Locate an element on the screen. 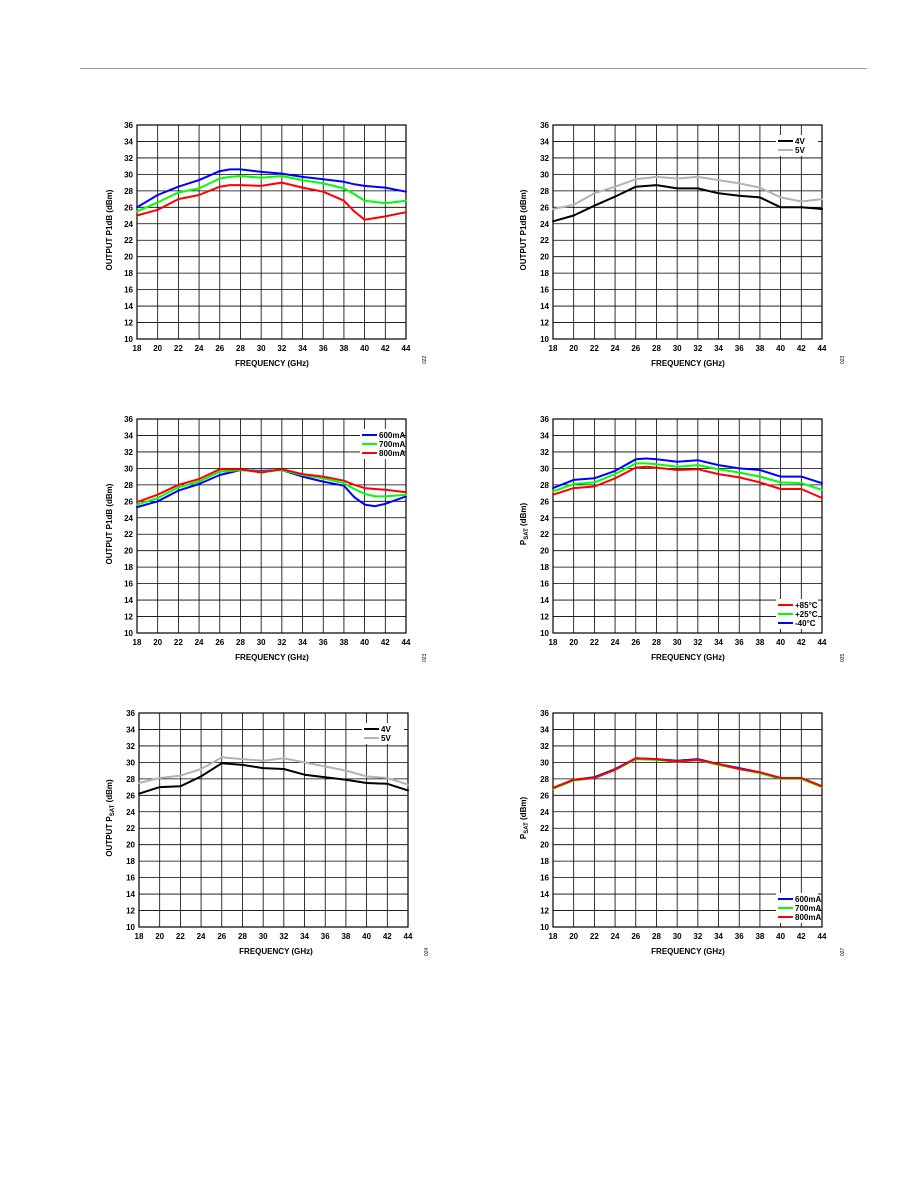  figure-id: 025 is located at coordinates (843, 657).